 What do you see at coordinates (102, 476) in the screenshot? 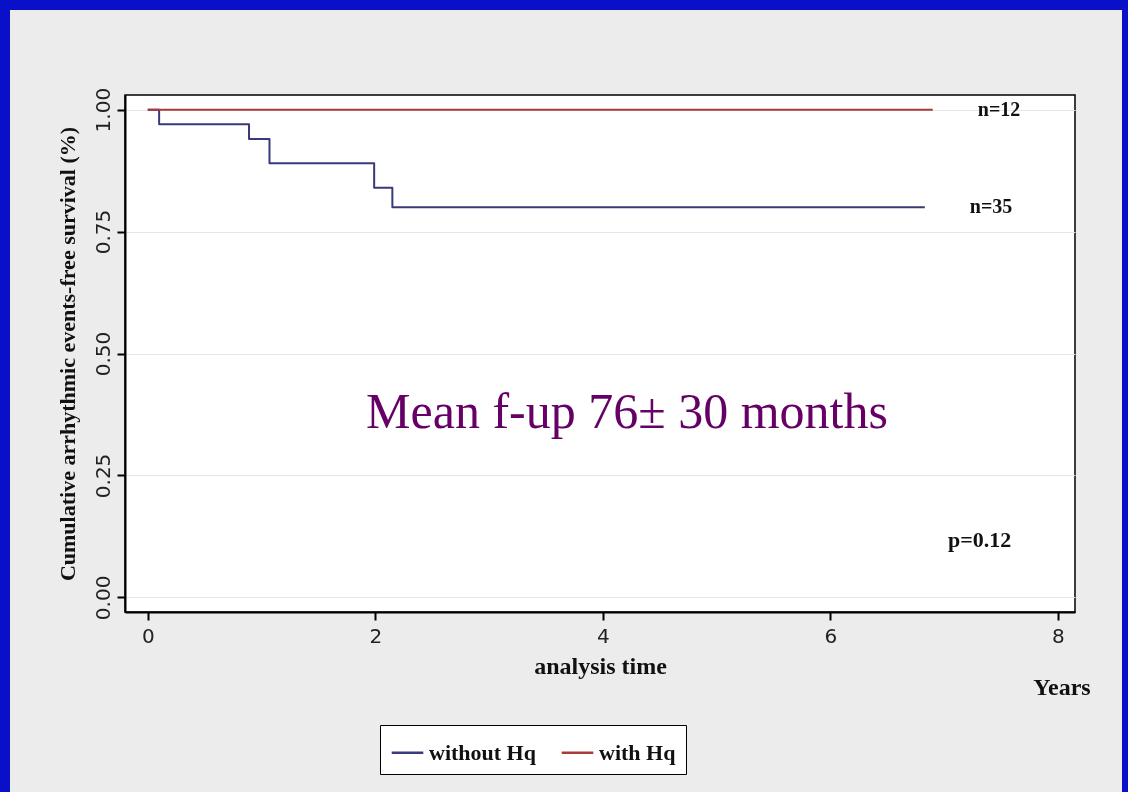
I see `y-tick-label: 0.25` at bounding box center [102, 476].